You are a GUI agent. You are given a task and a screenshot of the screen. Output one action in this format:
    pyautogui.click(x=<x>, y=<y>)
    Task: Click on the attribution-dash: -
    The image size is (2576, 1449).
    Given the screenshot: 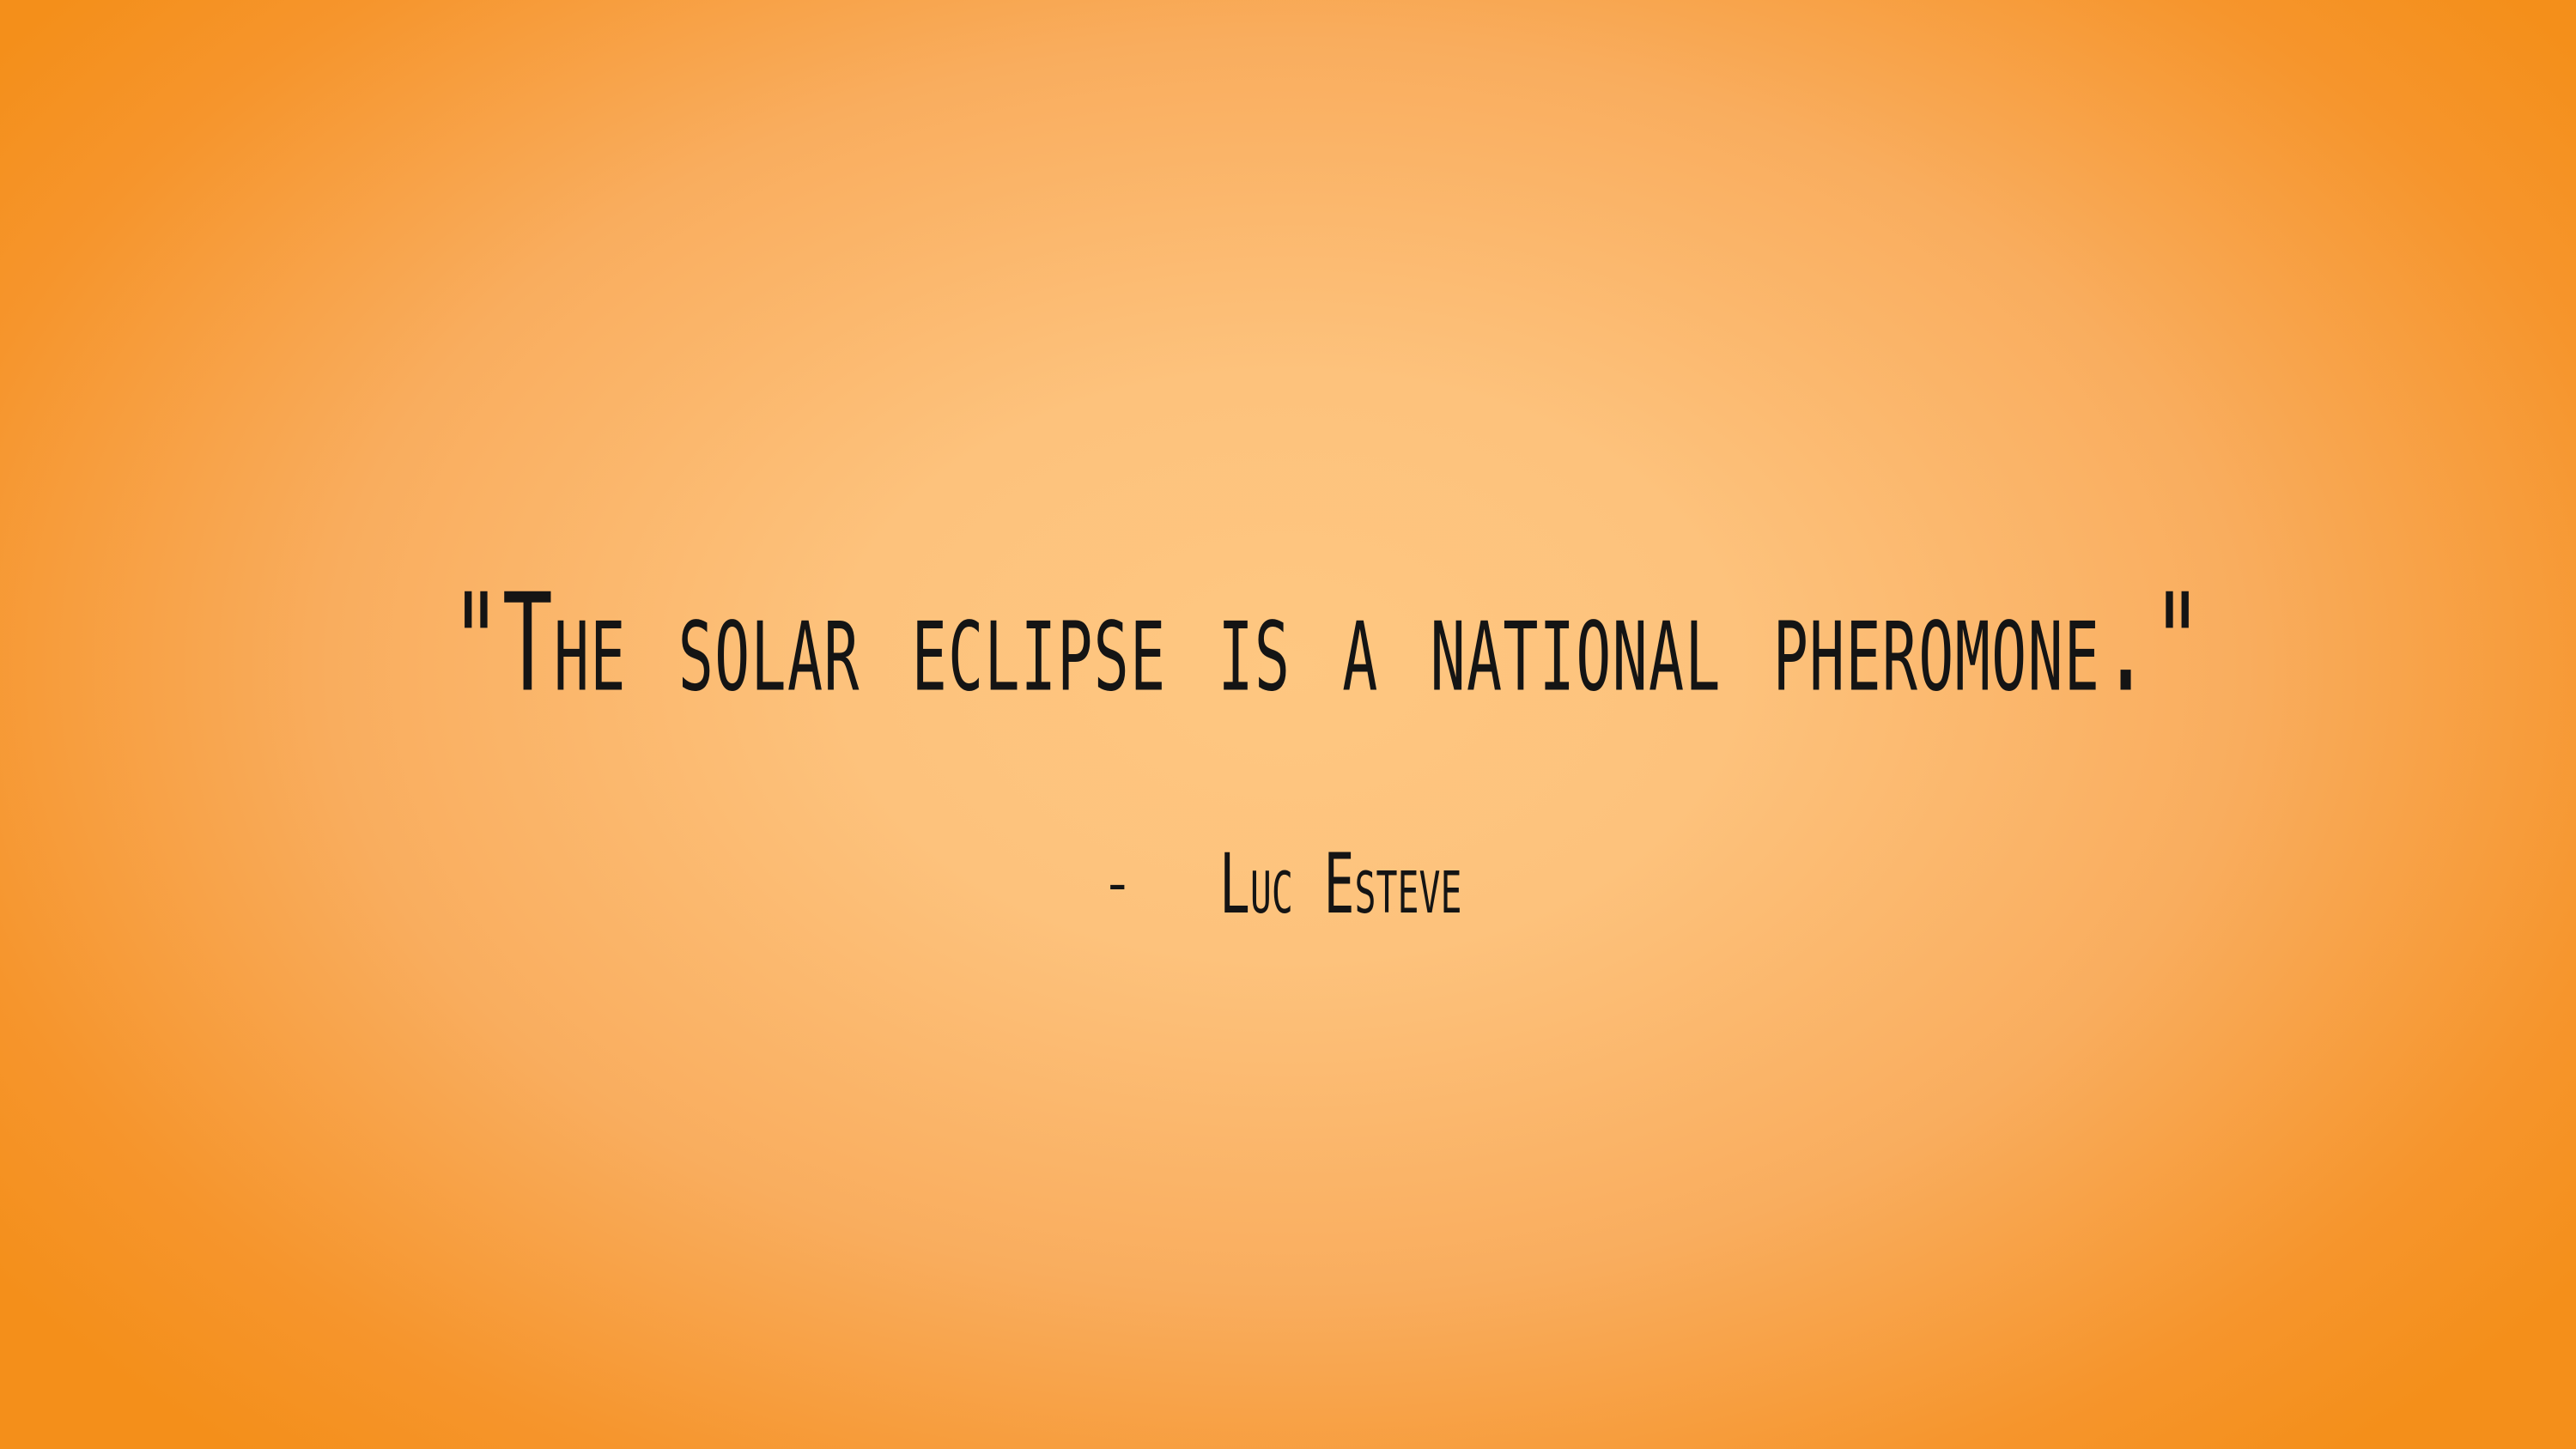 What is the action you would take?
    pyautogui.click(x=1118, y=884)
    